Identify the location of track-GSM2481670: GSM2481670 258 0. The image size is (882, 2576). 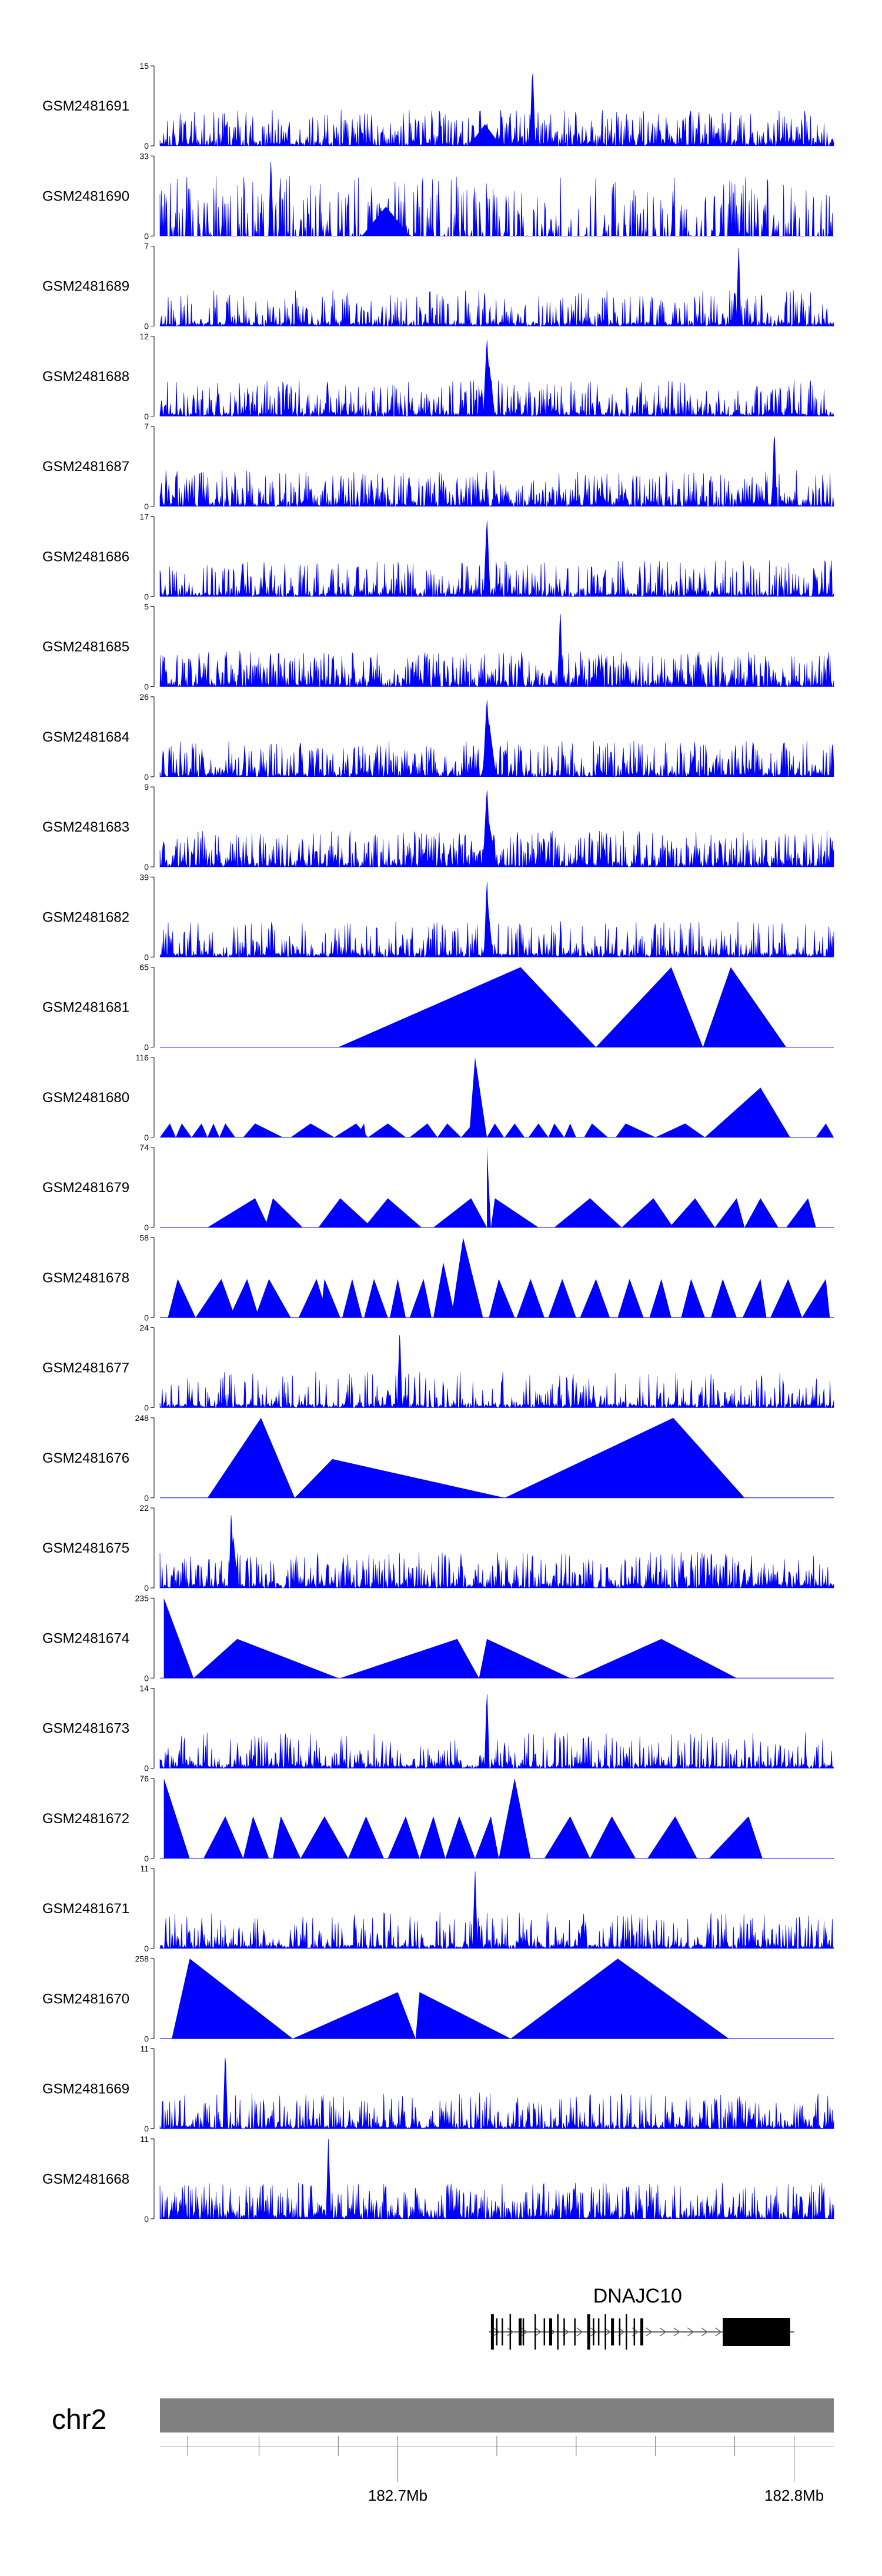
(438, 1998).